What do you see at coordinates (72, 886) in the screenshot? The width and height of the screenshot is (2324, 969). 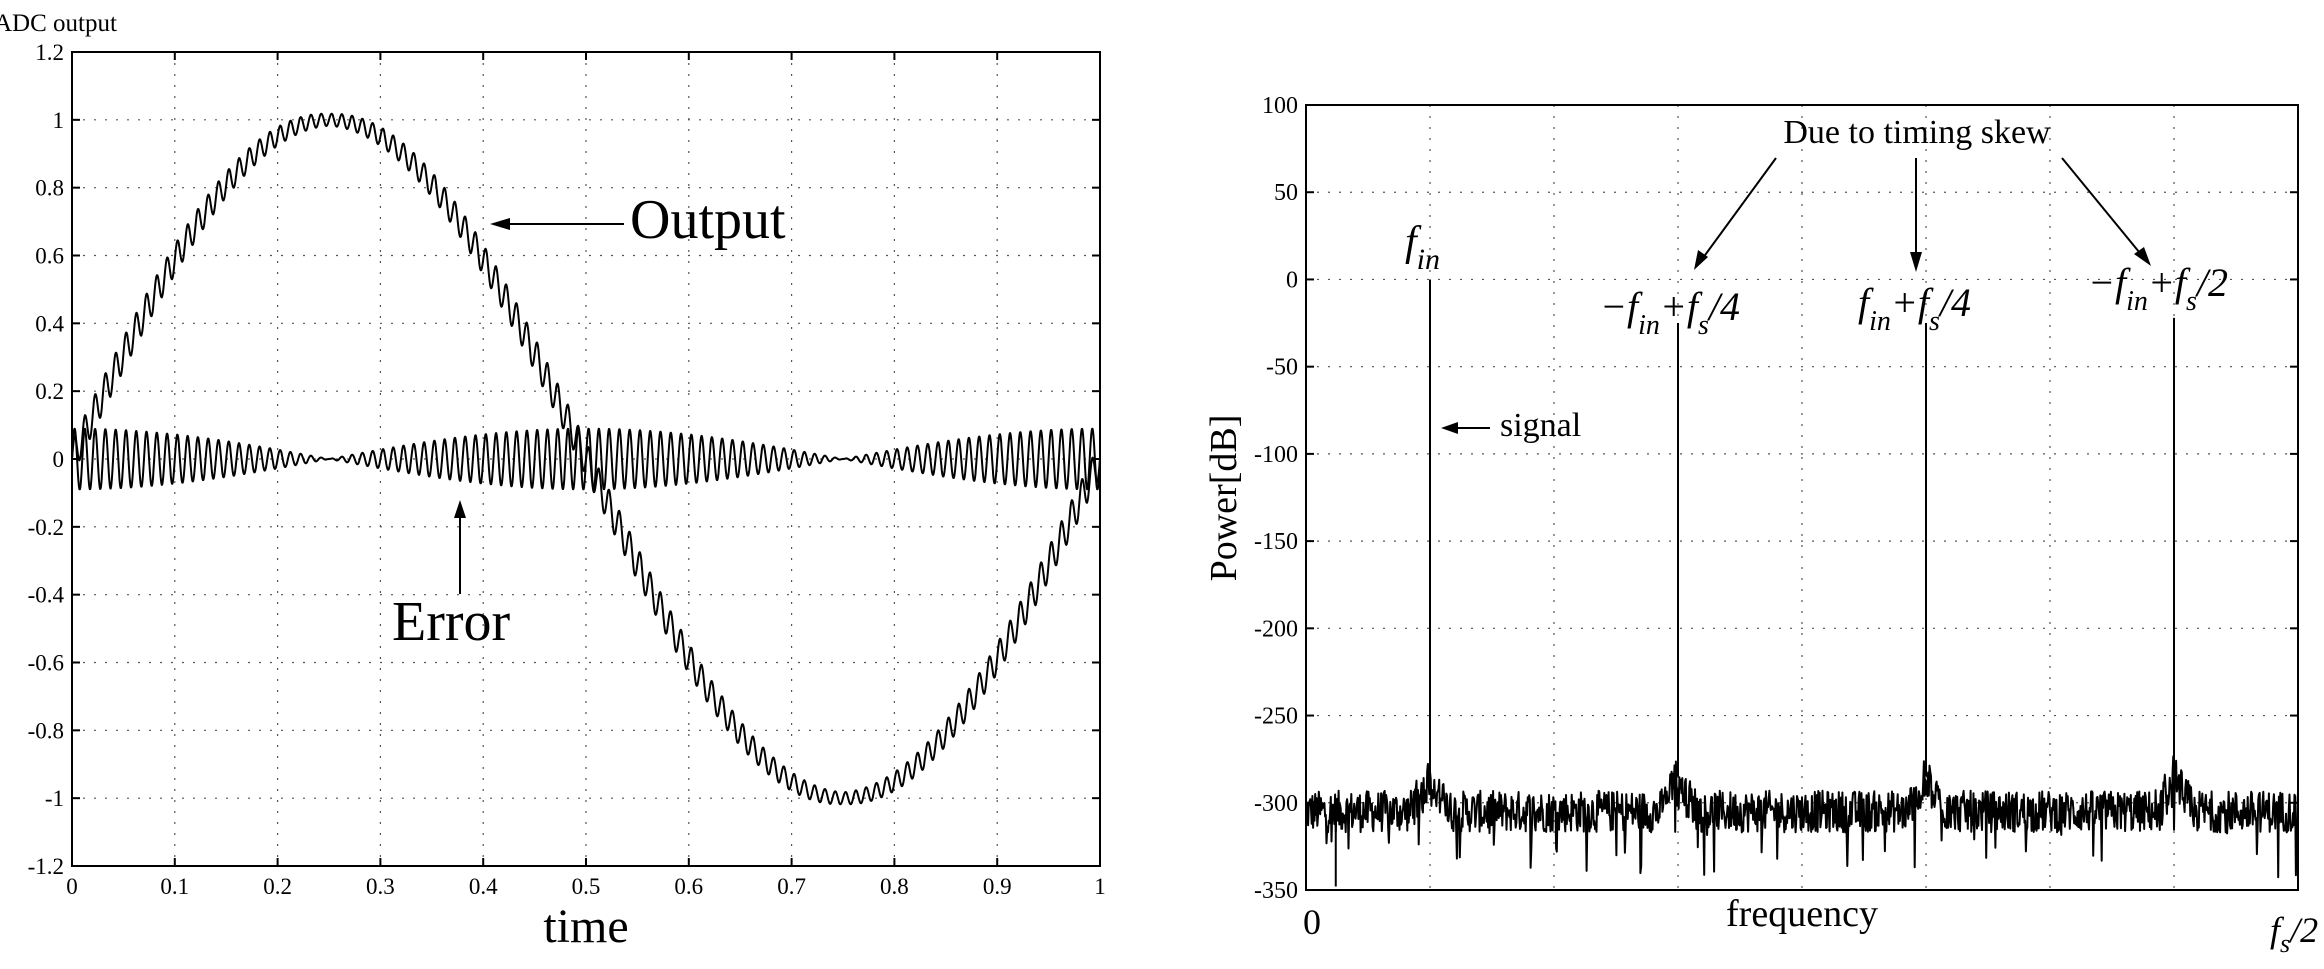 I see `left-x-tick-label: 0` at bounding box center [72, 886].